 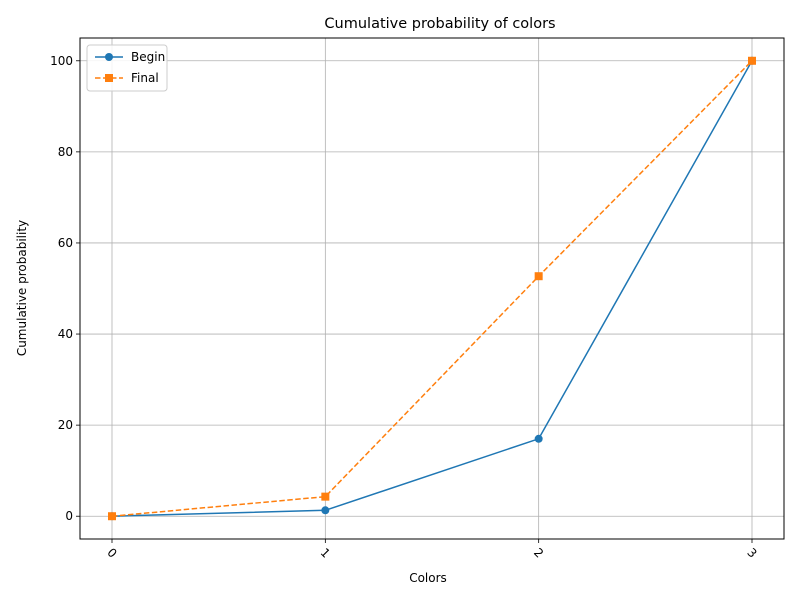 I want to click on x-tick-label: 1, so click(x=325, y=552).